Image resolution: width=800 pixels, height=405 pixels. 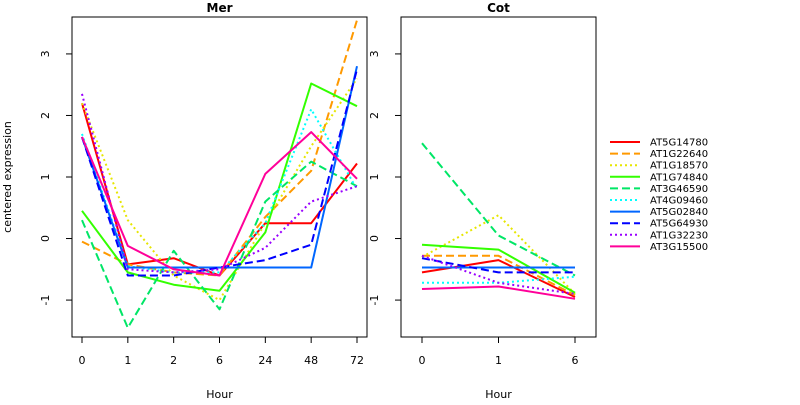 I want to click on panel-title: Mer, so click(x=220, y=8).